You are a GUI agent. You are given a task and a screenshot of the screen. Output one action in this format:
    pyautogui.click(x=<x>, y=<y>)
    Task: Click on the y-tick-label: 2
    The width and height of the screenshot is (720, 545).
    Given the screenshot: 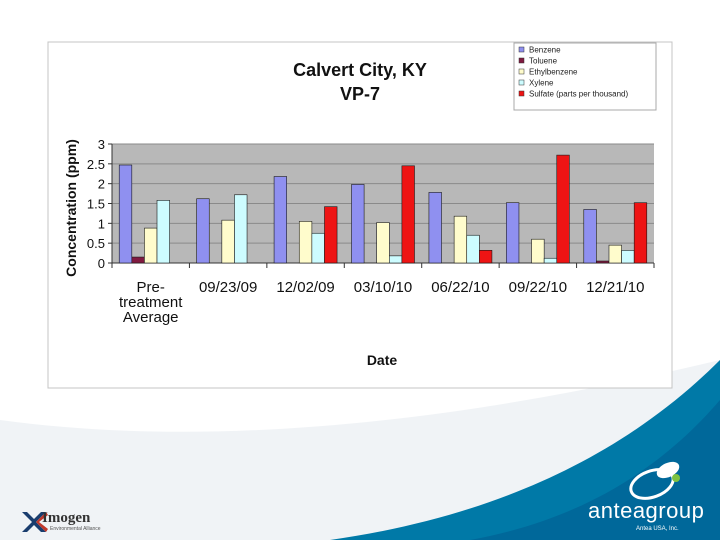 What is the action you would take?
    pyautogui.click(x=101, y=184)
    